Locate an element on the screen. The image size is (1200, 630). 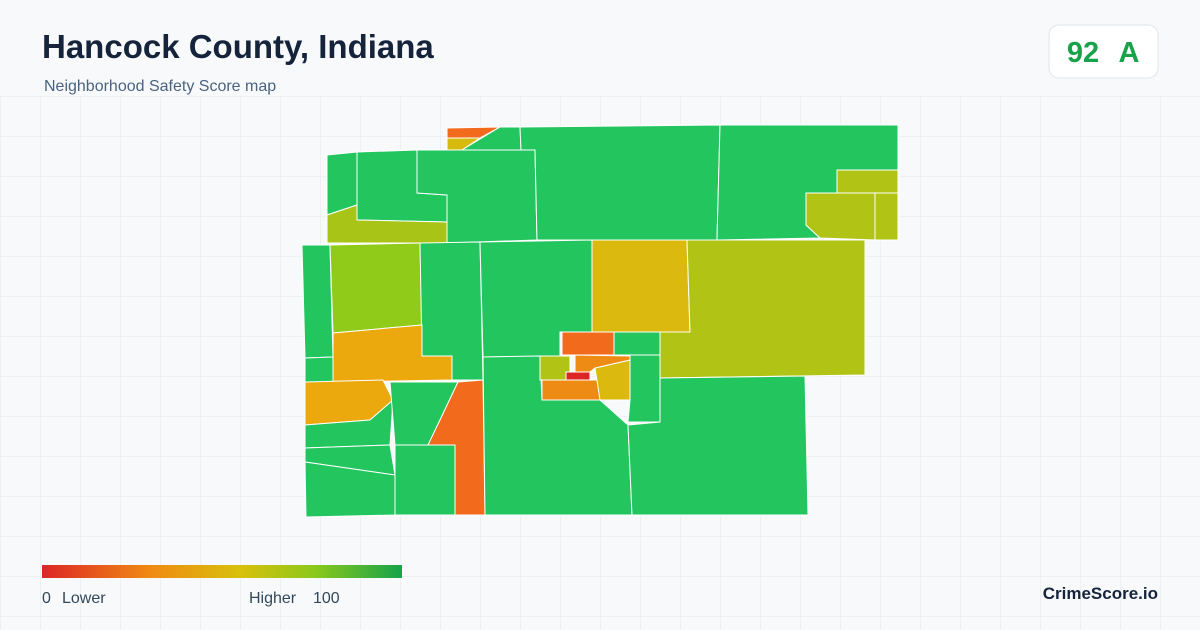
legend-max-label: Higher is located at coordinates (273, 598).